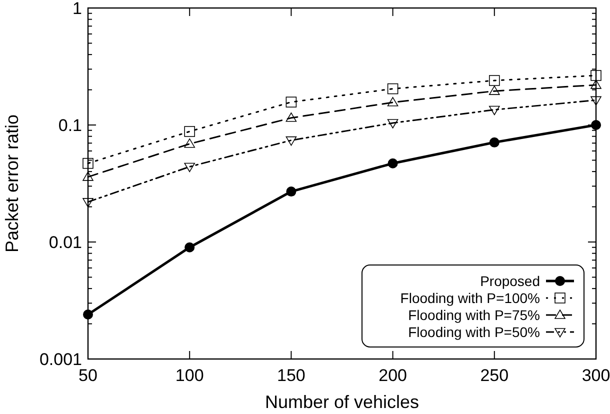 Image resolution: width=610 pixels, height=414 pixels. What do you see at coordinates (60, 359) in the screenshot?
I see `y-tick-label: 0.001` at bounding box center [60, 359].